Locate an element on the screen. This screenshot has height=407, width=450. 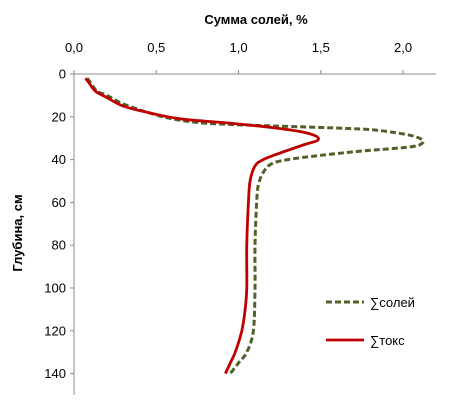
x-tick-label: 1,0 is located at coordinates (239, 47).